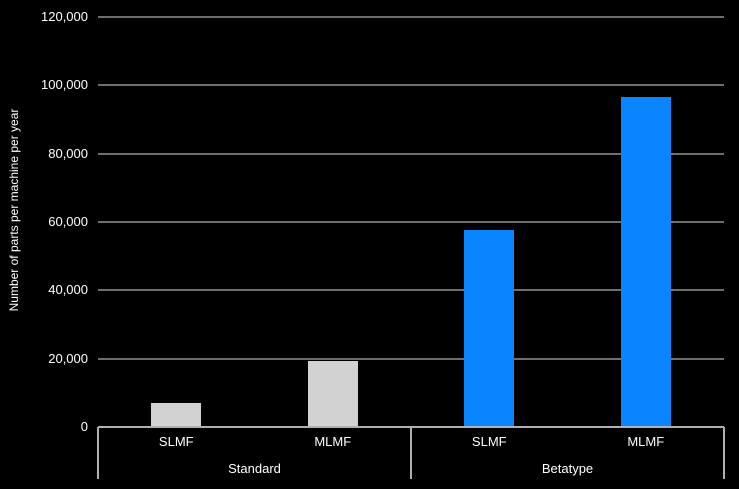  Describe the element at coordinates (68, 358) in the screenshot. I see `y-tick-label: 20,000` at that location.